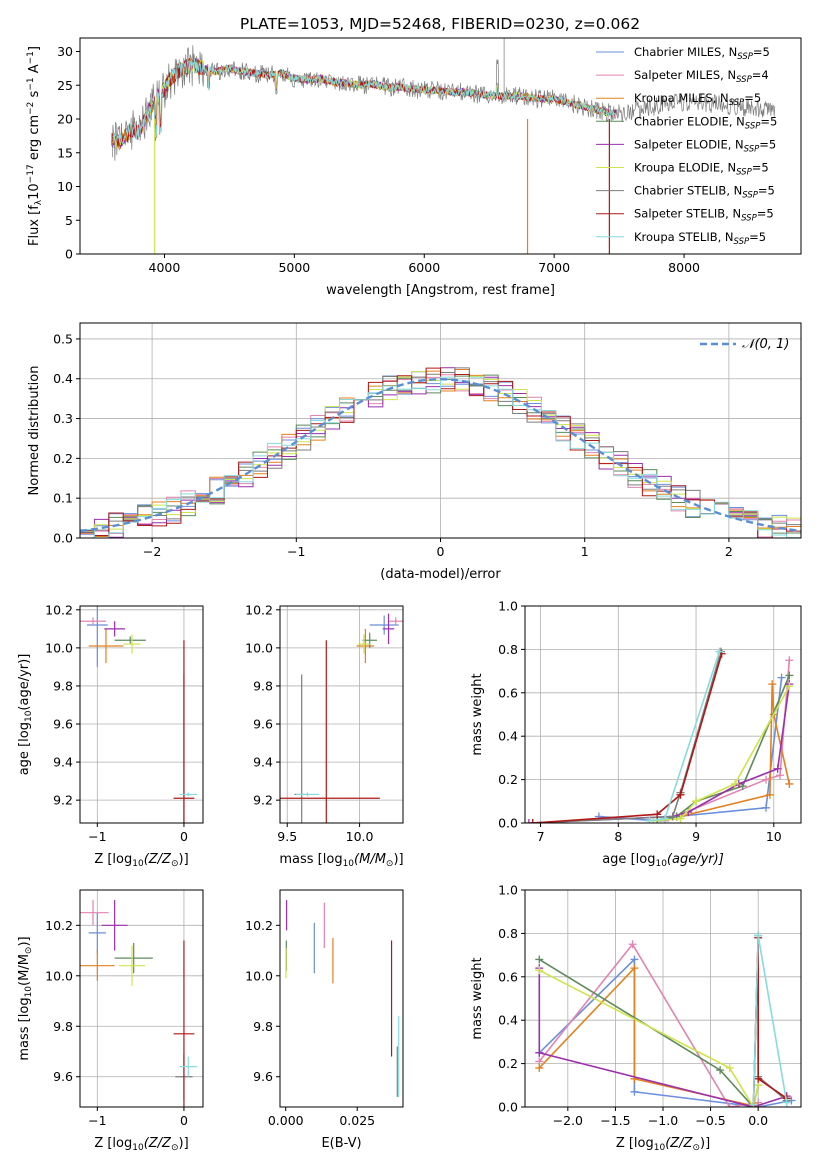  Describe the element at coordinates (364, 103) in the screenshot. I see `spectrum-line-kroupa-stelib` at that location.